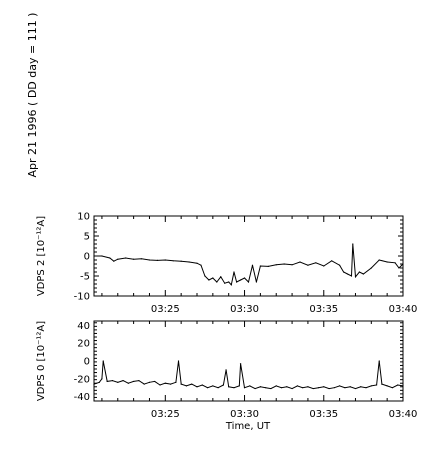 The width and height of the screenshot is (444, 449). What do you see at coordinates (403, 309) in the screenshot?
I see `xtick-label: 03:40` at bounding box center [403, 309].